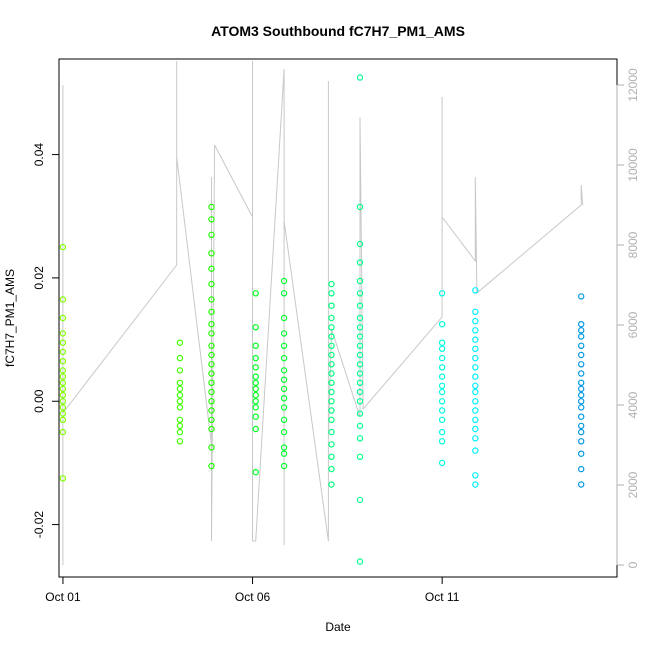 Image resolution: width=650 pixels, height=650 pixels. I want to click on y-tick-label: -0.02, so click(39, 525).